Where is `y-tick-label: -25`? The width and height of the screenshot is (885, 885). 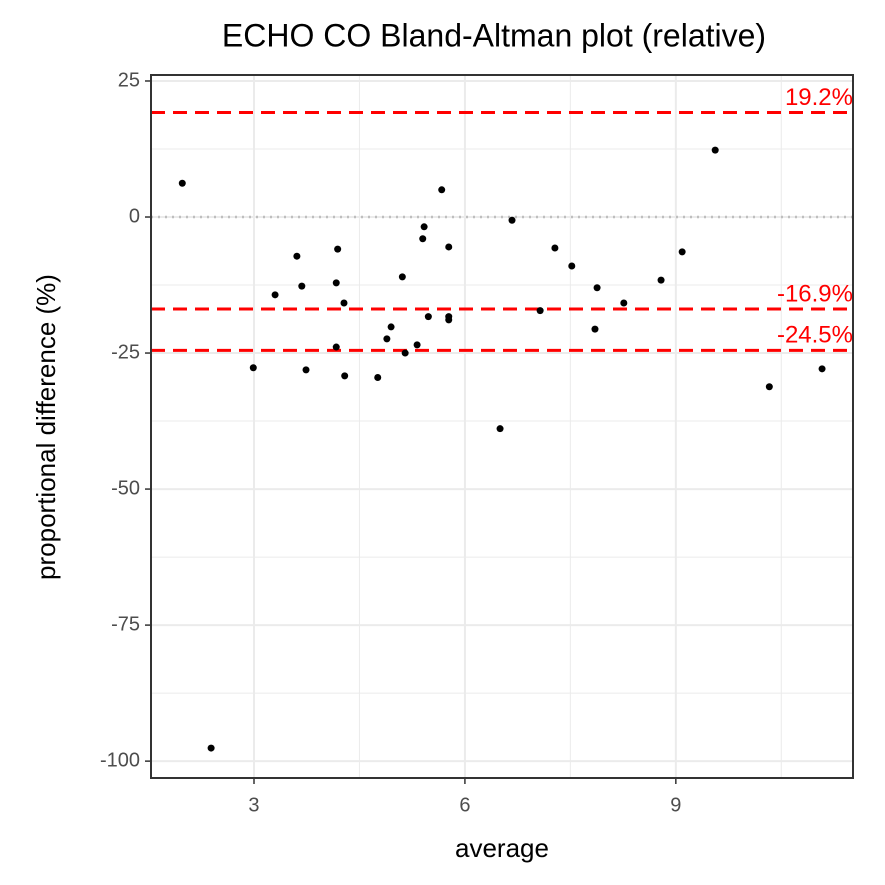 y-tick-label: -25 is located at coordinates (125, 352).